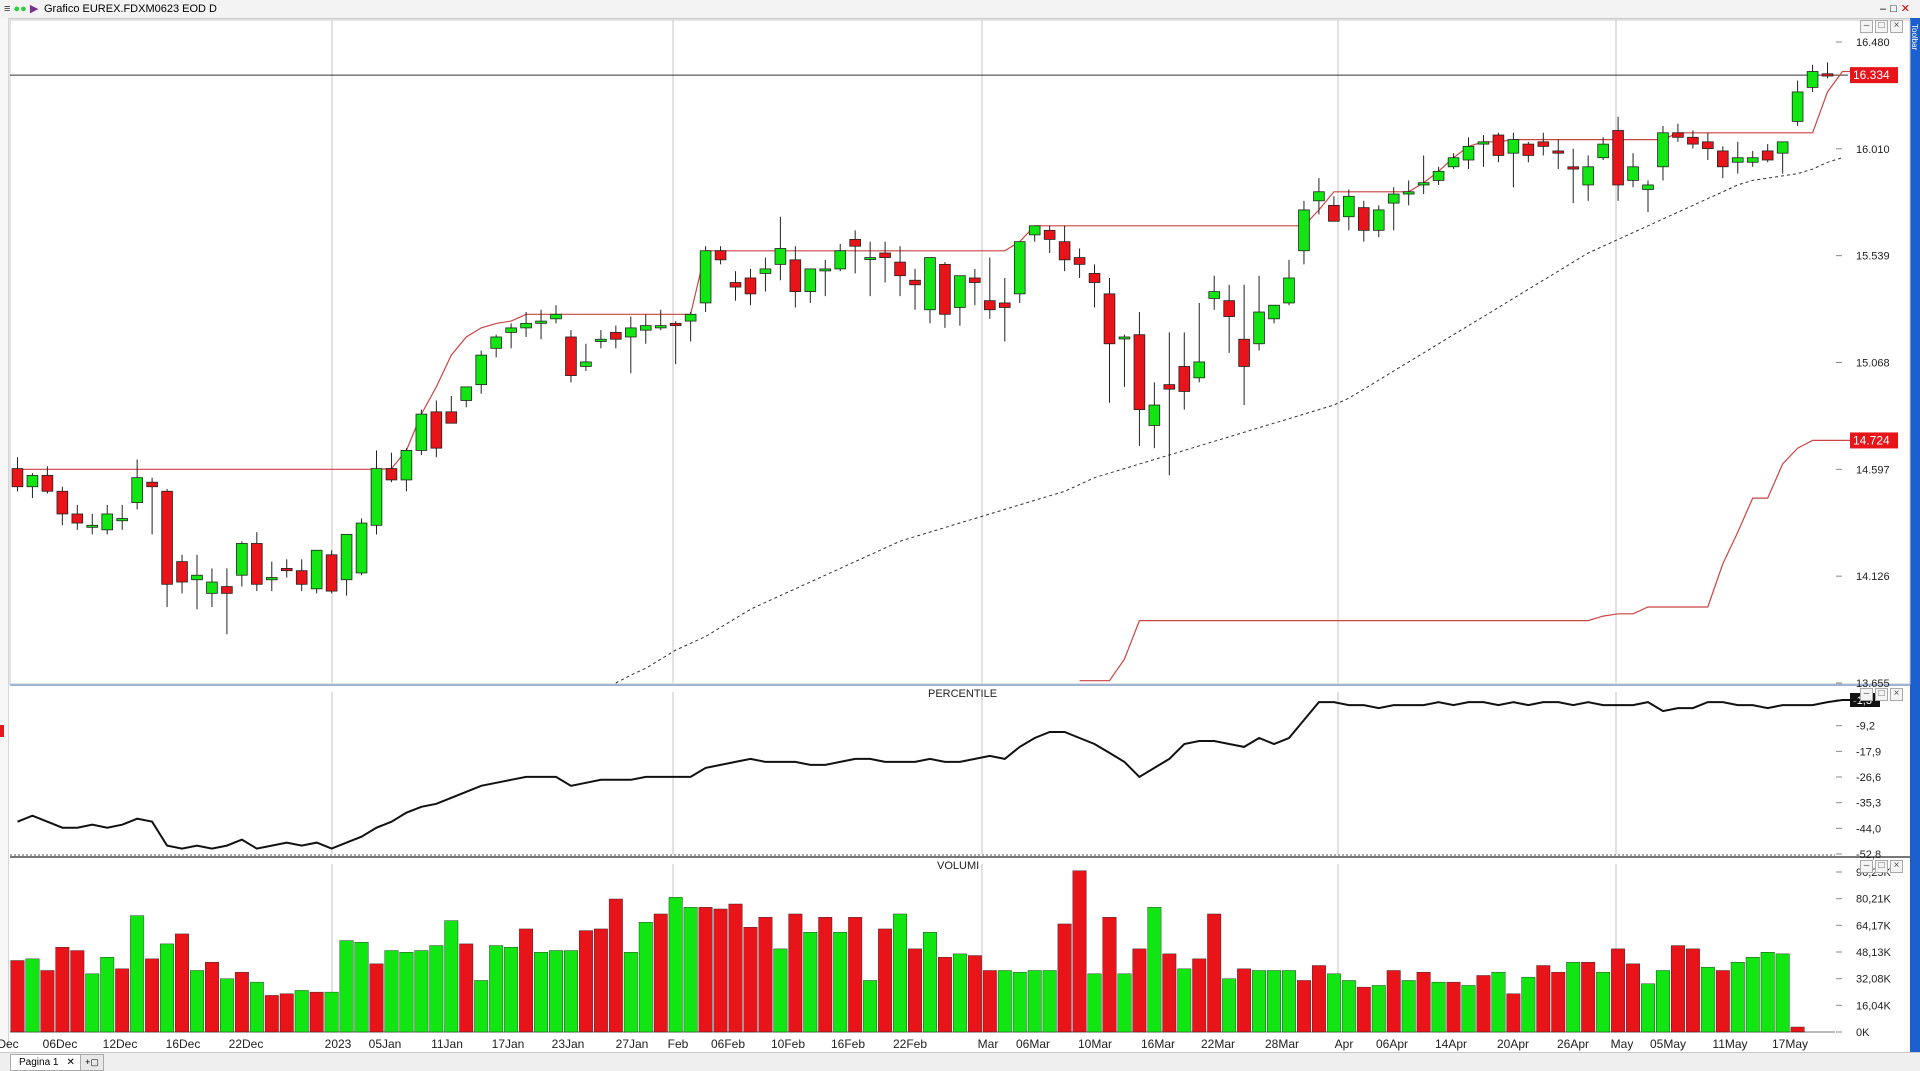 The width and height of the screenshot is (1920, 1071). I want to click on x-axis-tick-label: May, so click(1622, 1044).